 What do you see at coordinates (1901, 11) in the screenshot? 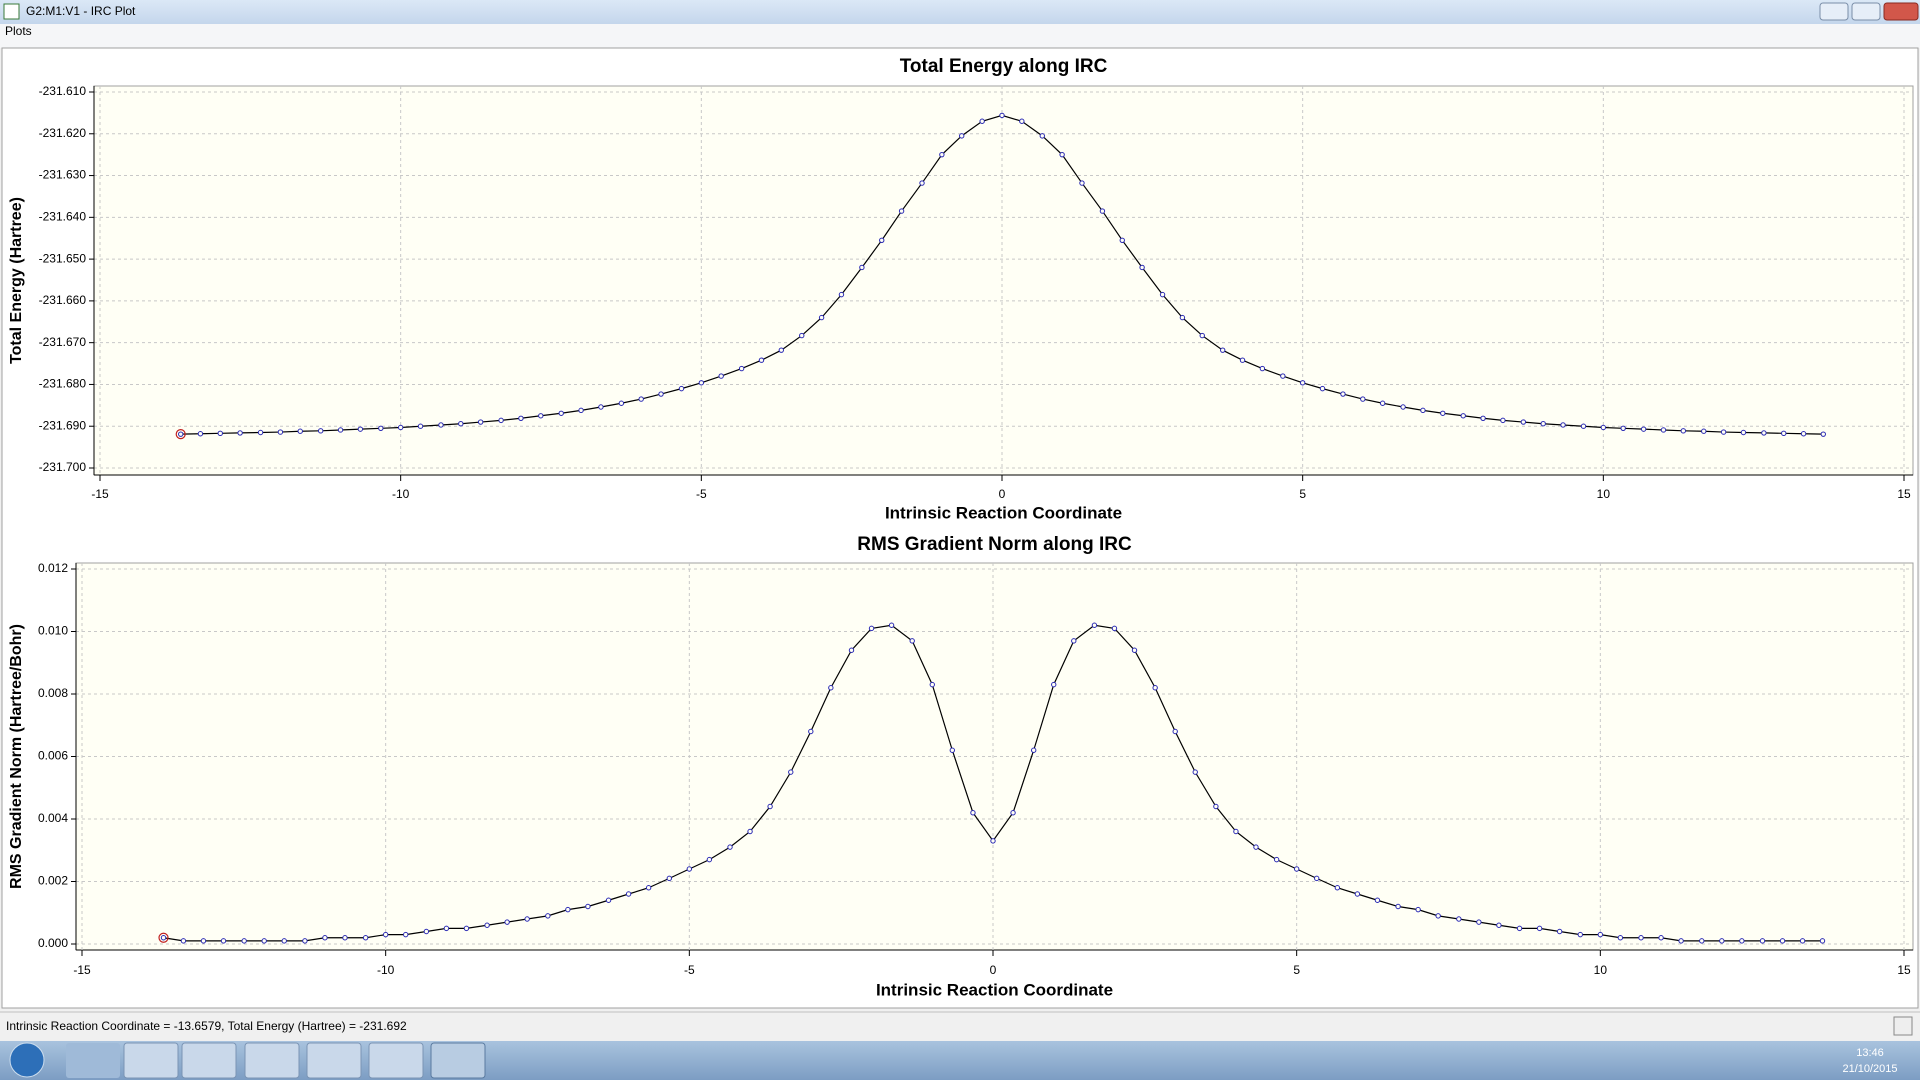
I see `close-button` at bounding box center [1901, 11].